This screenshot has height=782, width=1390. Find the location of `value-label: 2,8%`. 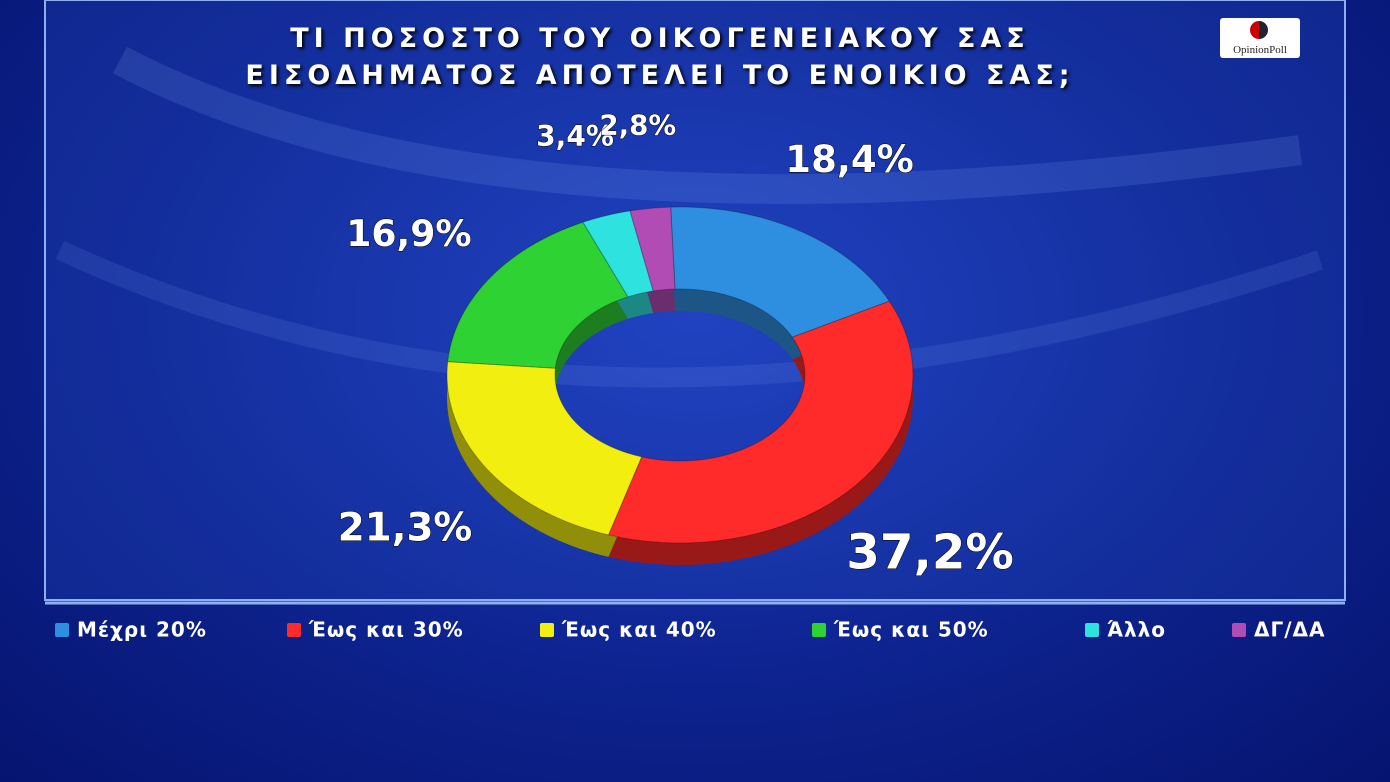

value-label: 2,8% is located at coordinates (637, 125).